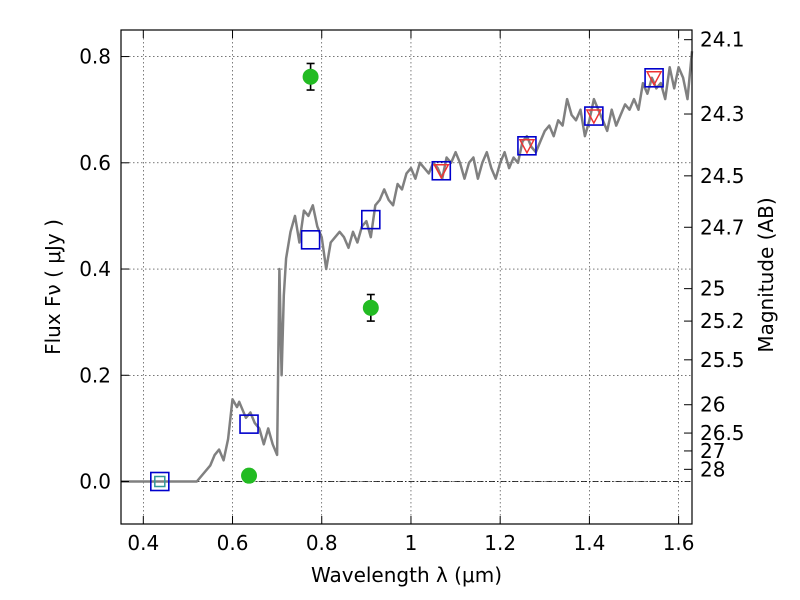  I want to click on x-tick-label: 1.6, so click(679, 543).